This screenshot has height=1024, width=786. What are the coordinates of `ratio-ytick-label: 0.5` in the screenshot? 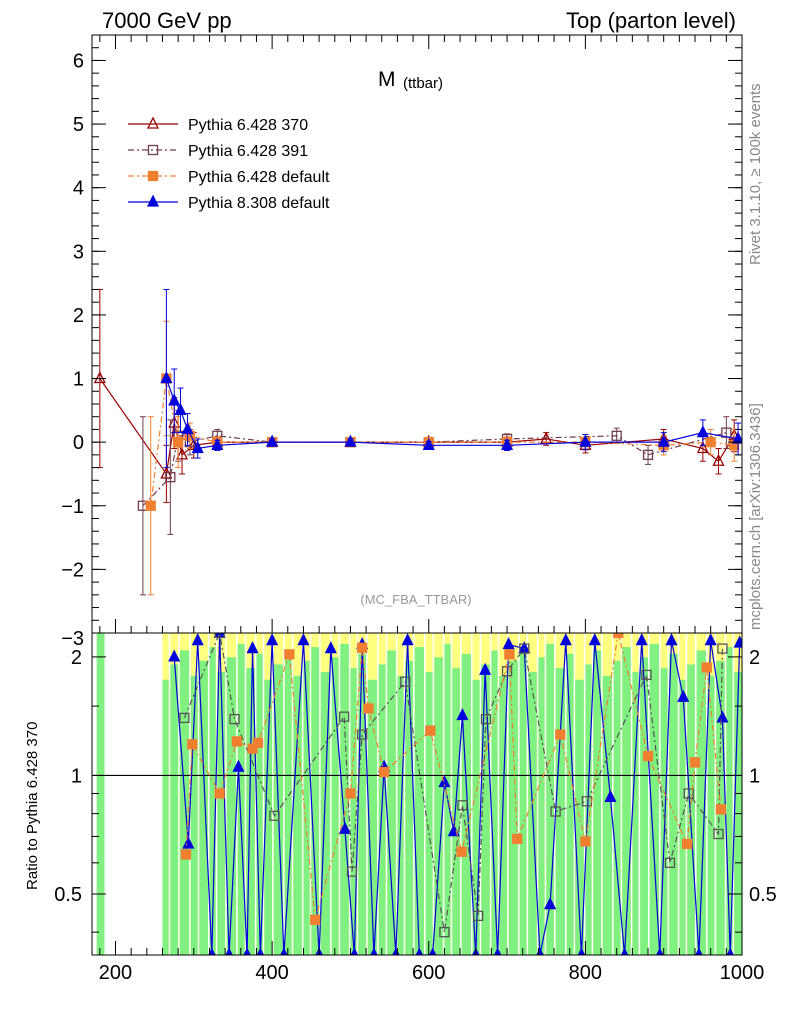 It's located at (763, 895).